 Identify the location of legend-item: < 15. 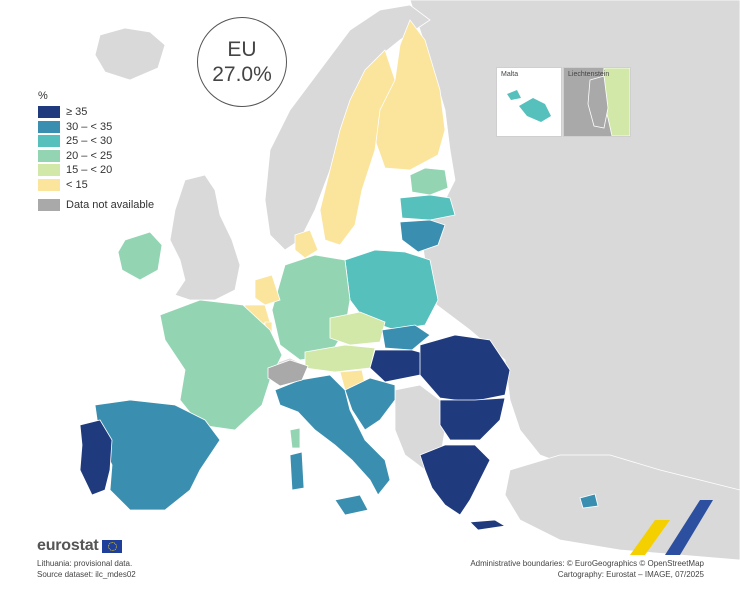
(96, 185).